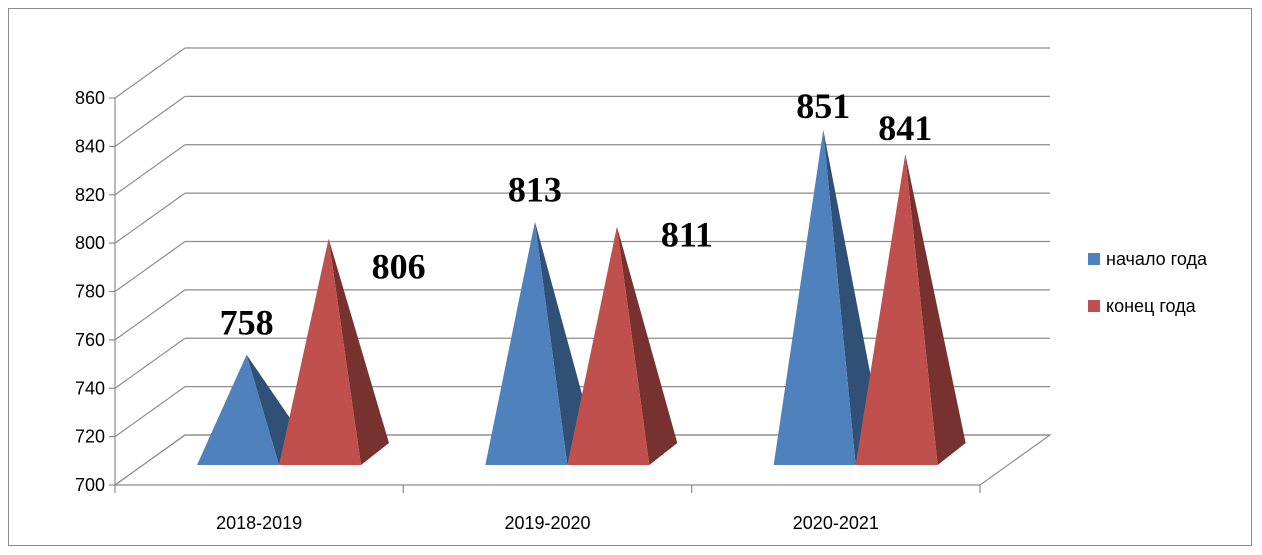 Image resolution: width=1262 pixels, height=555 pixels. Describe the element at coordinates (1157, 259) in the screenshot. I see `legend-label: начало года` at that location.